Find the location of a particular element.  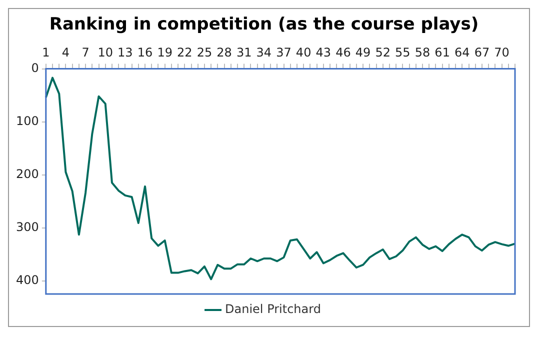

legend-label: Daniel Pritchard is located at coordinates (273, 309).